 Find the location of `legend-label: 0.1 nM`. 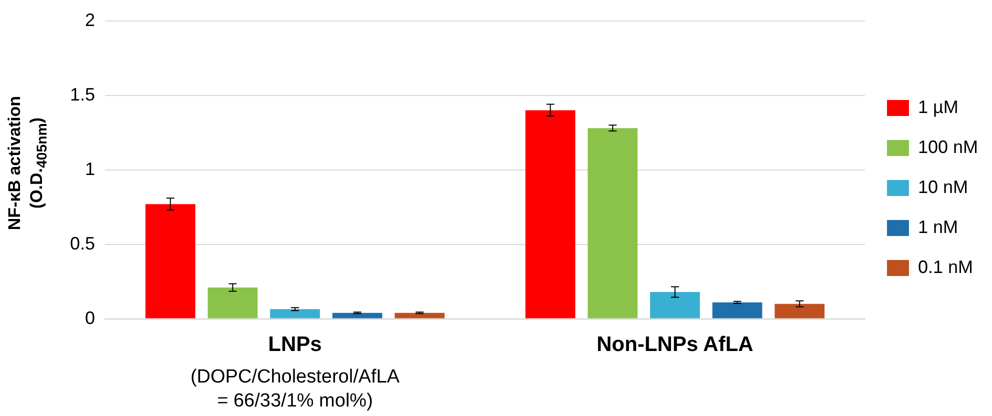

legend-label: 0.1 nM is located at coordinates (945, 266).